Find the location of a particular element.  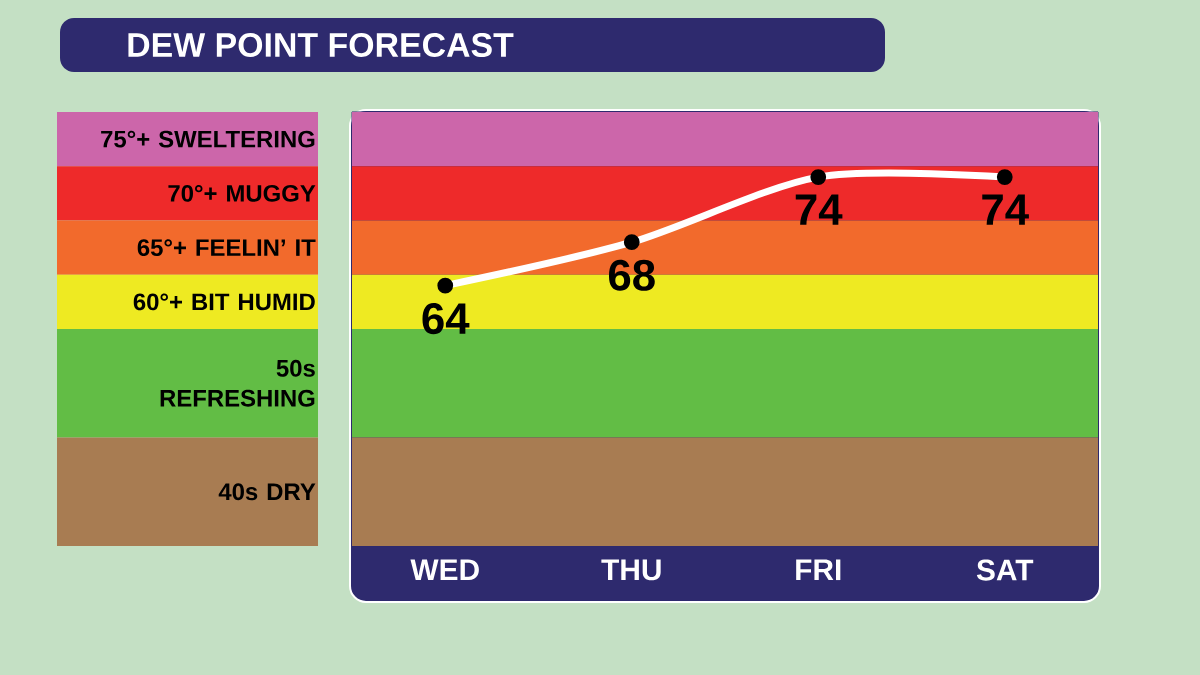

x-tick-label: WED is located at coordinates (444, 570).